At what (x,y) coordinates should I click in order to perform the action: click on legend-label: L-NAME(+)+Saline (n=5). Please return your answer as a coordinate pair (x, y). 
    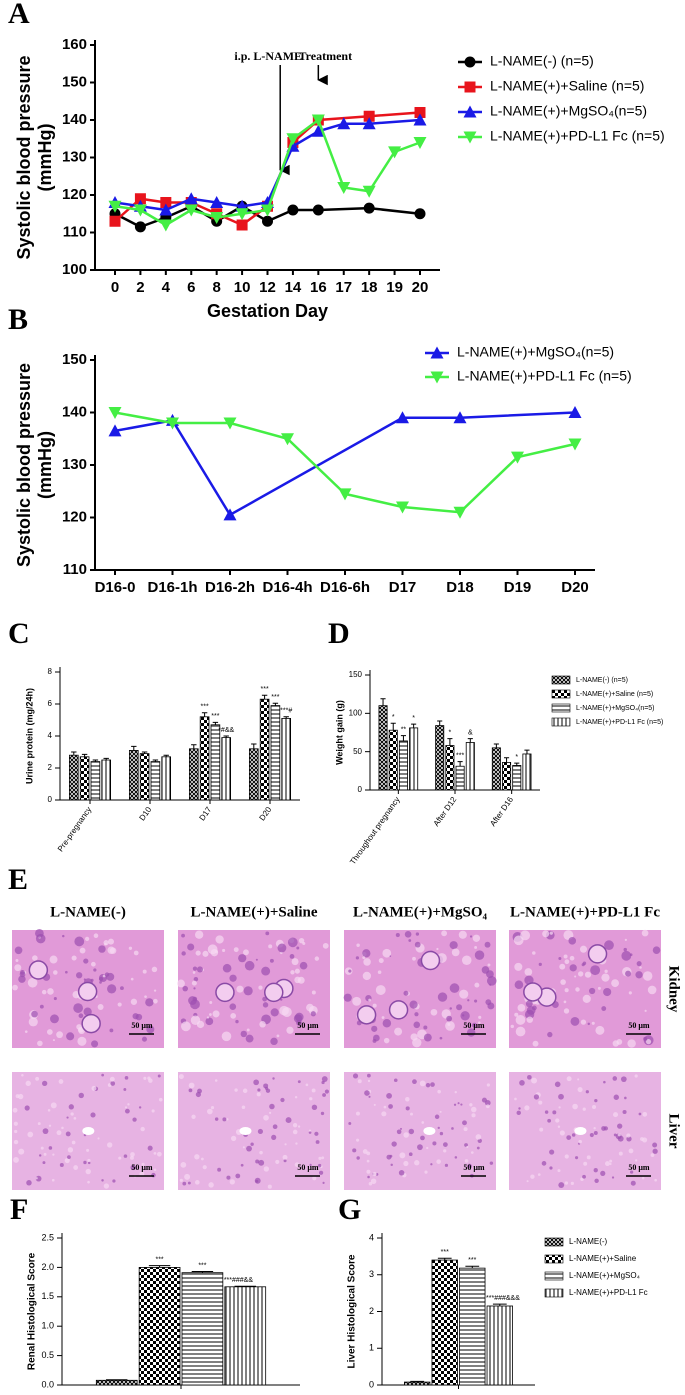
    Looking at the image, I should click on (567, 86).